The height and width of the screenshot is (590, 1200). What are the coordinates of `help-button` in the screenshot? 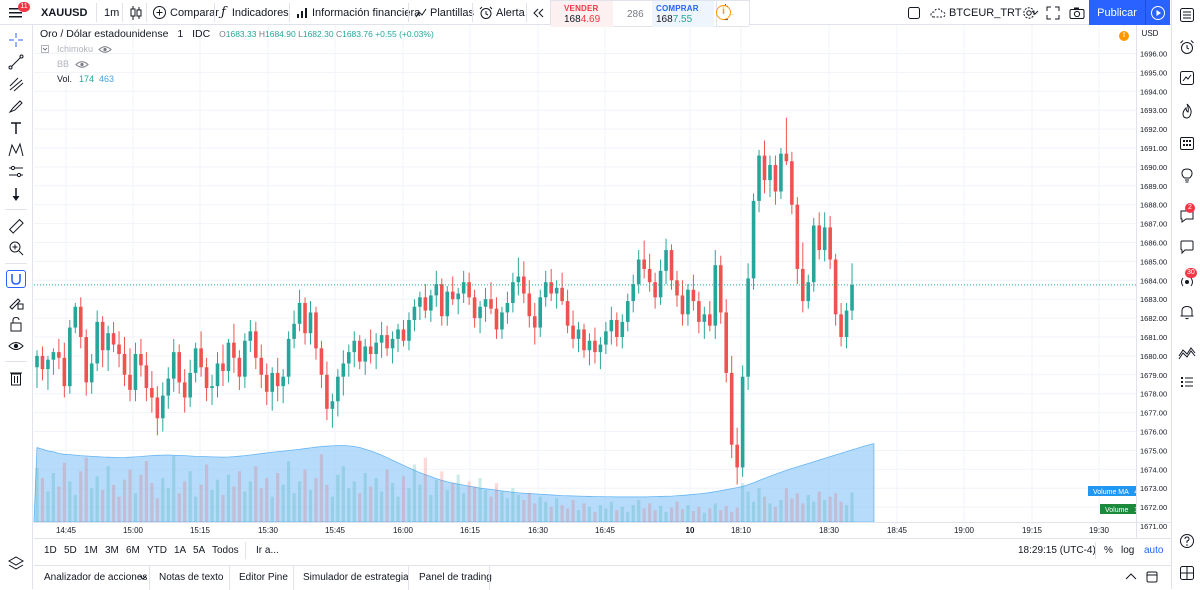 It's located at (1187, 541).